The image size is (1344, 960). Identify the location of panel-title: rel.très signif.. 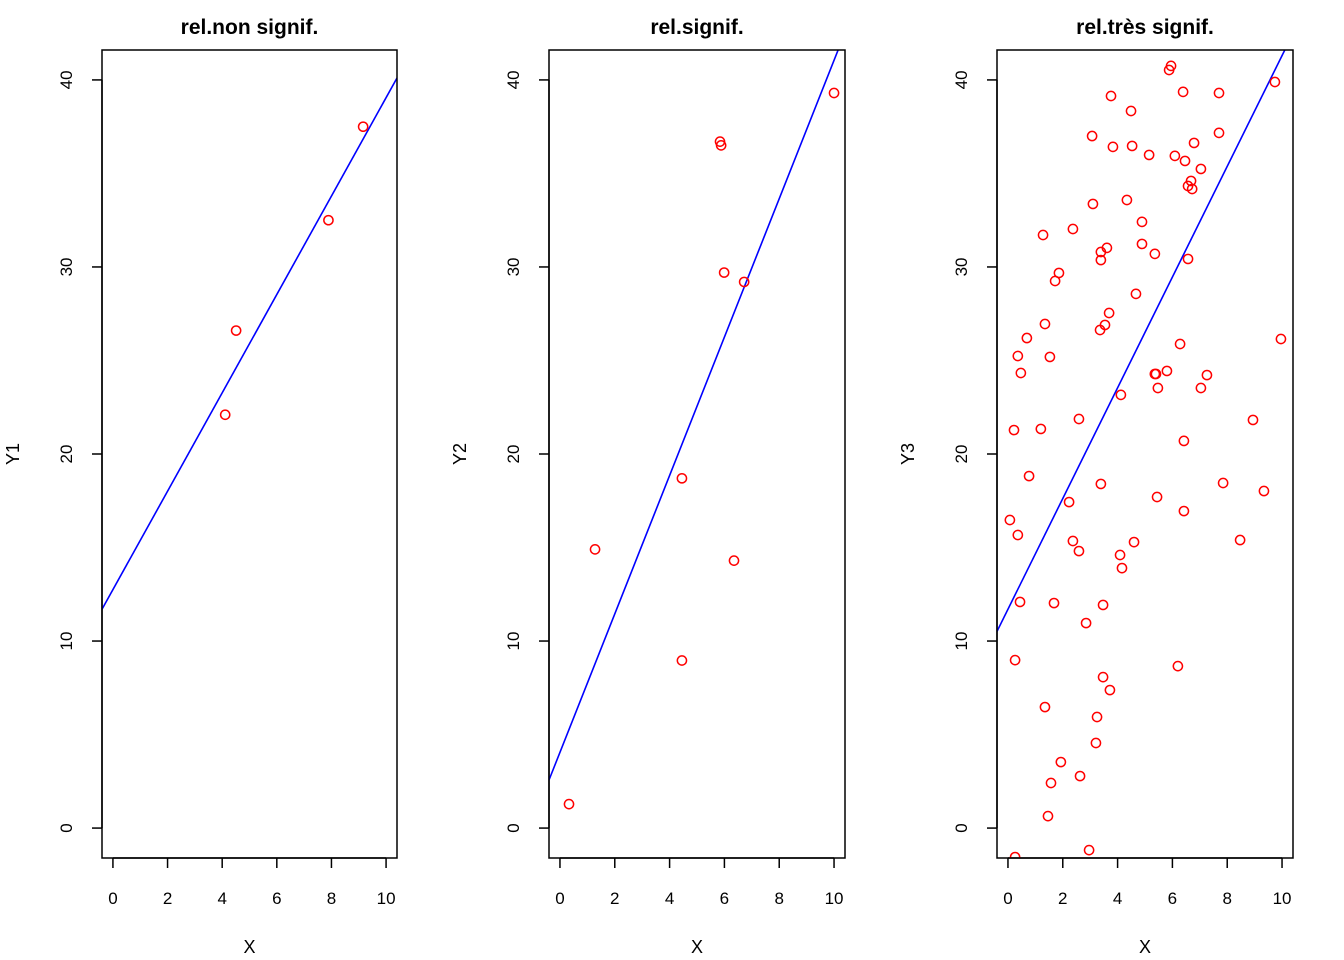
(1145, 27).